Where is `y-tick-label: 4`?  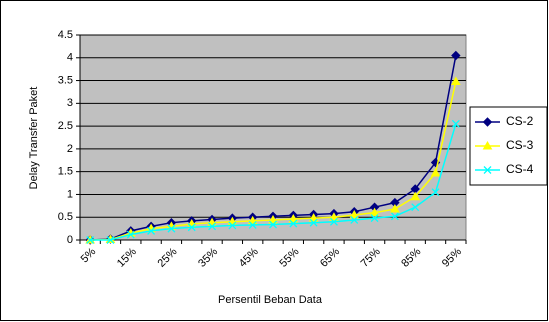 y-tick-label: 4 is located at coordinates (70, 58).